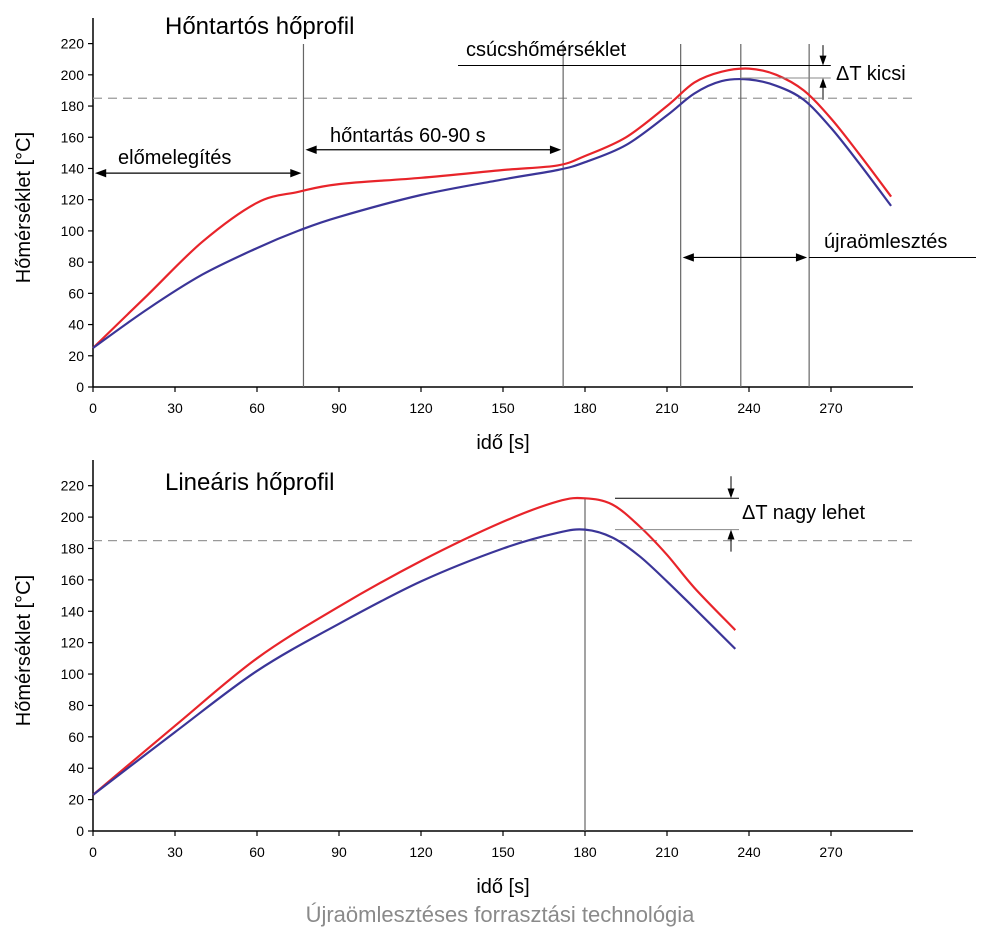 Image resolution: width=1001 pixels, height=934 pixels. What do you see at coordinates (408, 136) in the screenshot?
I see `soak-label: hőntartás 60-90 s` at bounding box center [408, 136].